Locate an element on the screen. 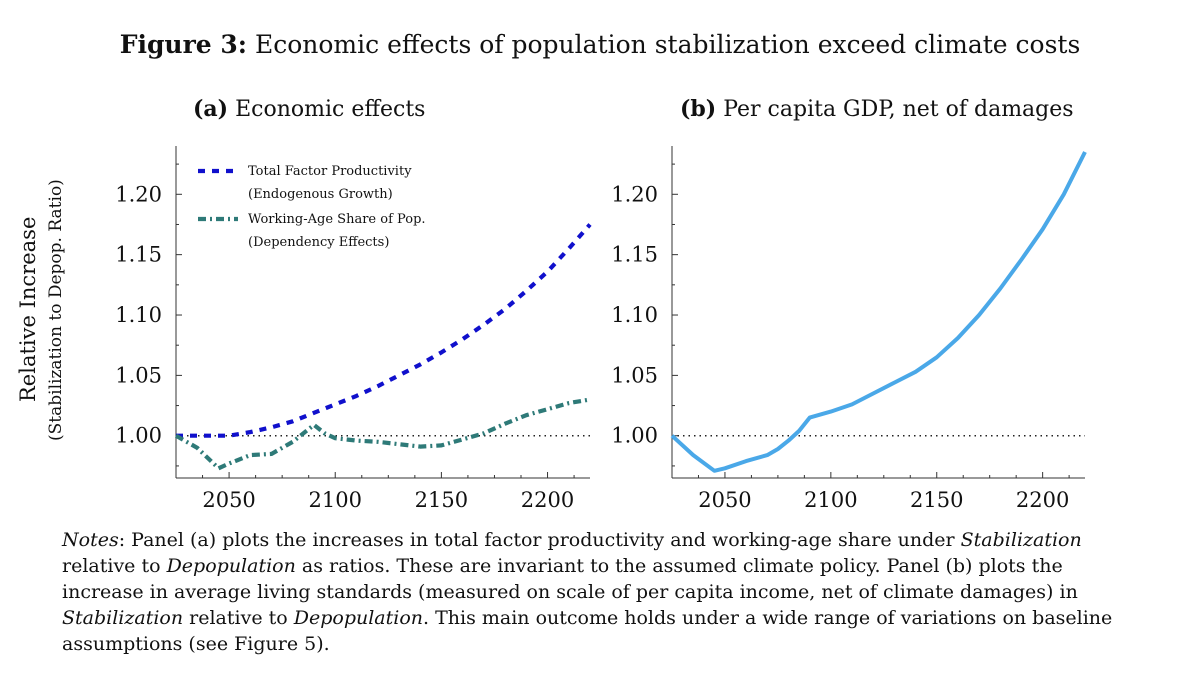  notes-stabilization-1: Stabilization is located at coordinates (1021, 540).